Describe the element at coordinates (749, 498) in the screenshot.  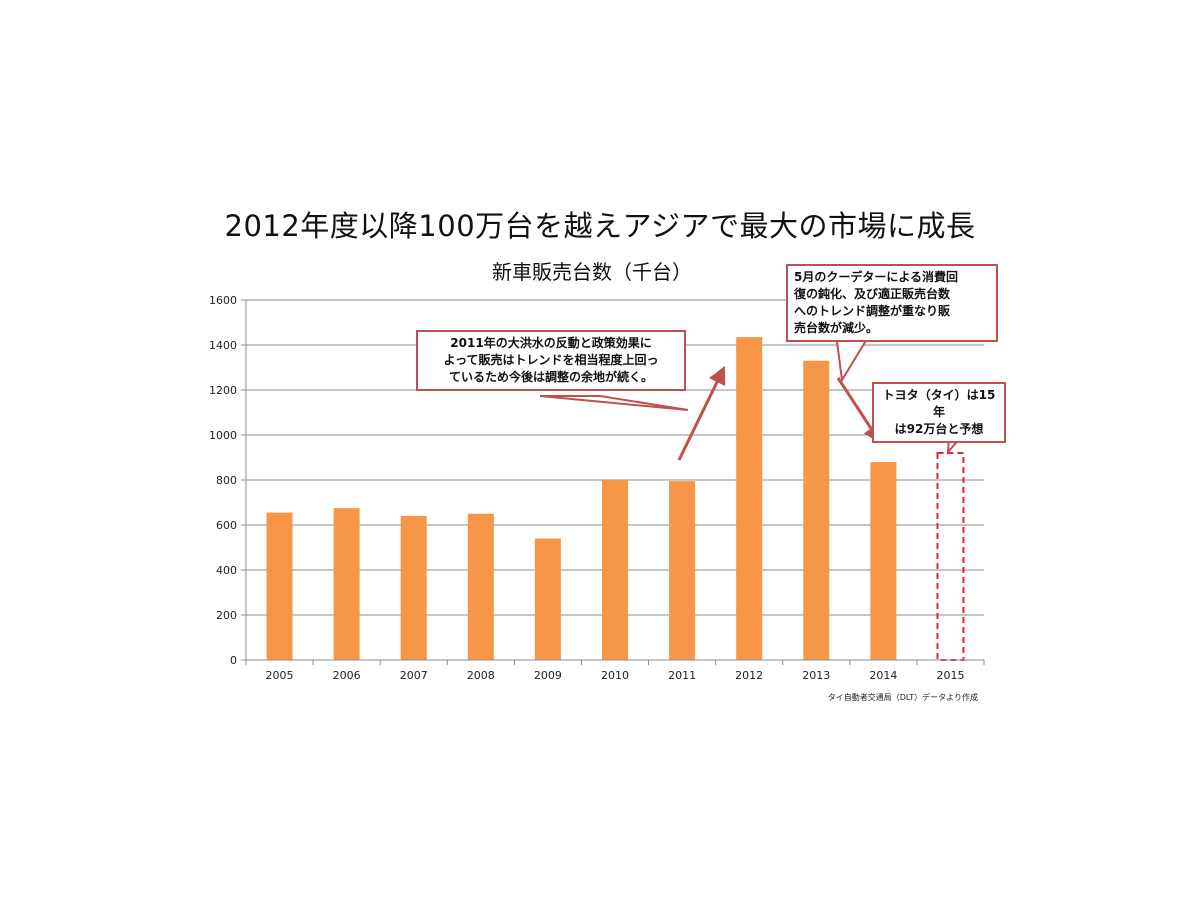
I see `bar-2012` at that location.